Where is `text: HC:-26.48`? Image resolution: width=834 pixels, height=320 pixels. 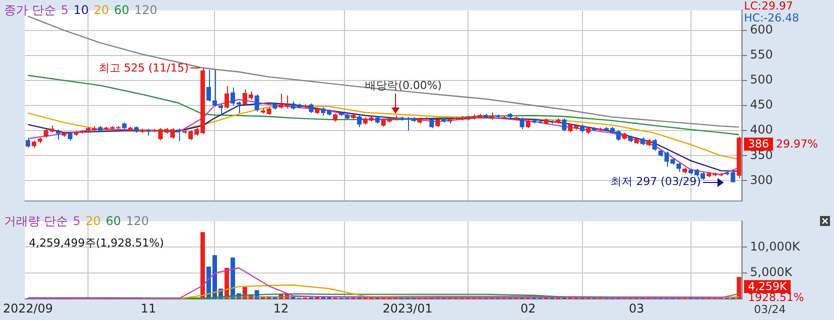
text: HC:-26.48 is located at coordinates (772, 17).